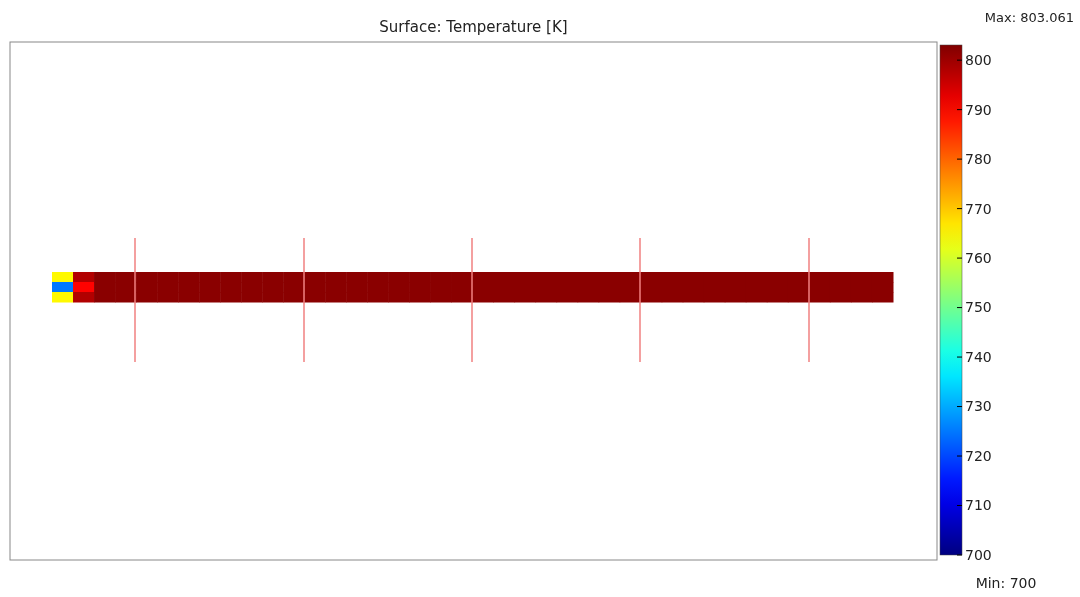 The image size is (1080, 597). I want to click on color-bar-label: 710, so click(978, 505).